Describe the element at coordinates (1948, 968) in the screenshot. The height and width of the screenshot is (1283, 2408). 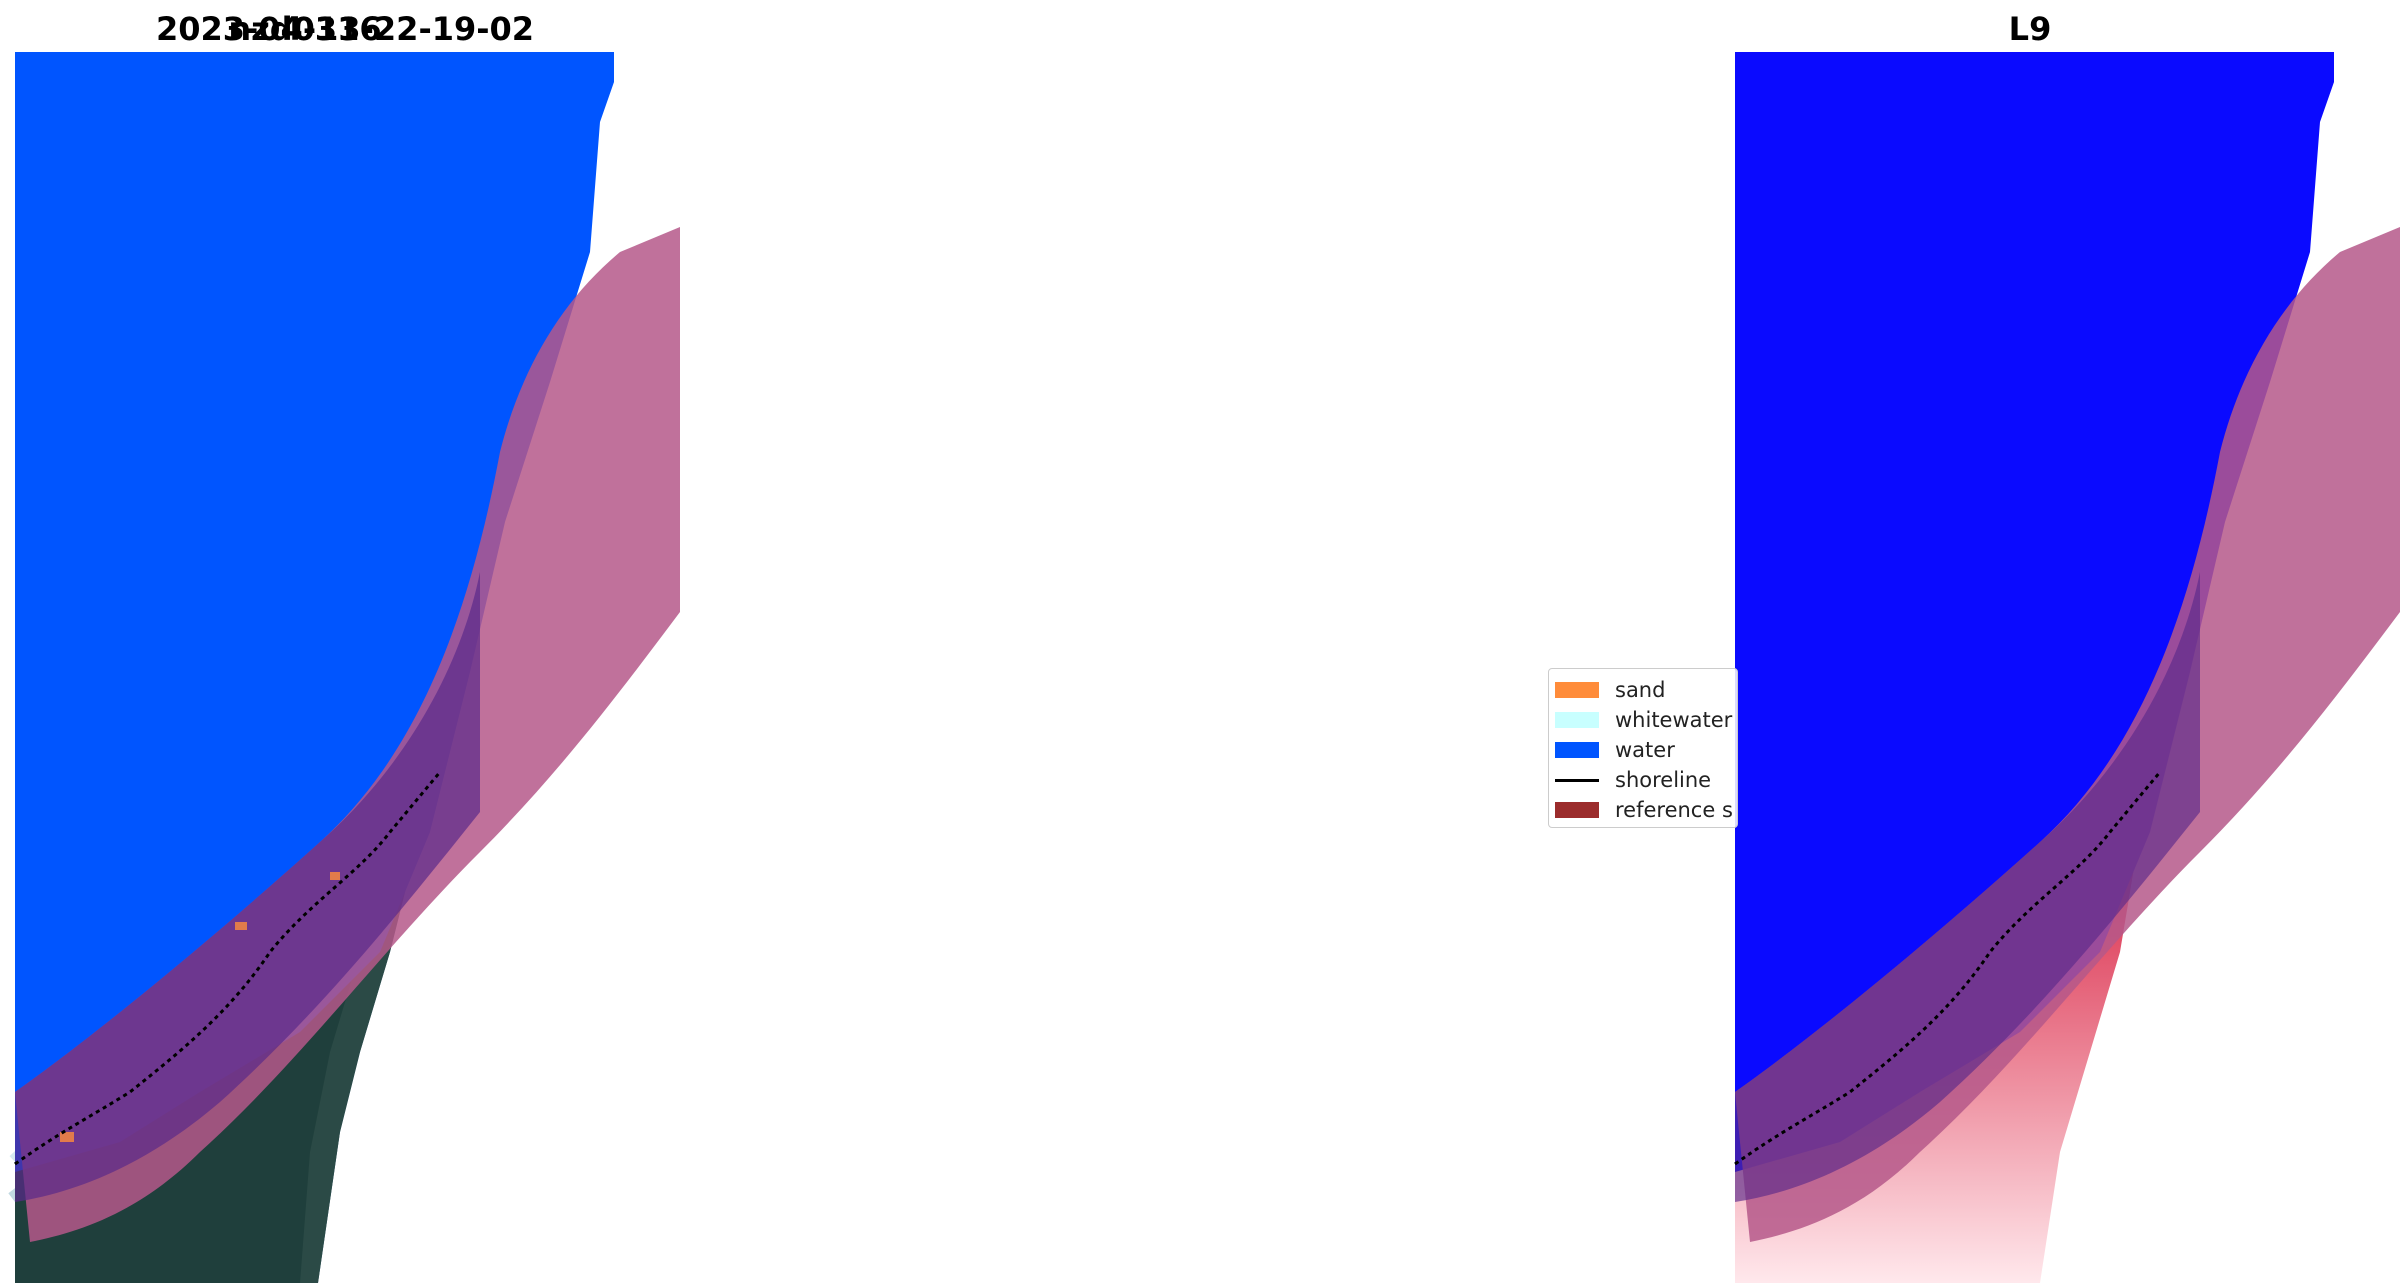
I see `shoreline-index` at that location.